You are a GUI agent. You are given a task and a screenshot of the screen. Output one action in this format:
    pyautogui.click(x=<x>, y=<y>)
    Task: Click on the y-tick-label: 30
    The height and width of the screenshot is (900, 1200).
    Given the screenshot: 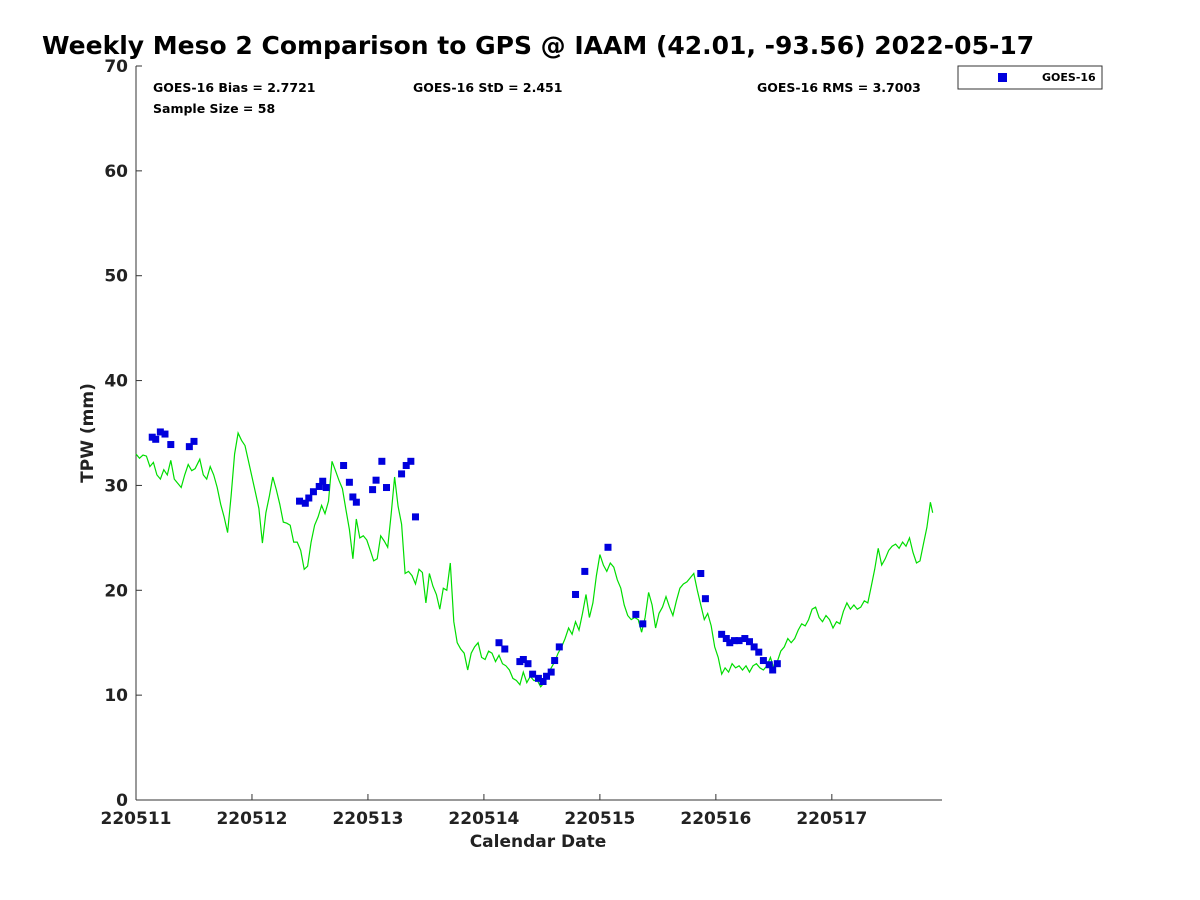 What is the action you would take?
    pyautogui.click(x=116, y=486)
    